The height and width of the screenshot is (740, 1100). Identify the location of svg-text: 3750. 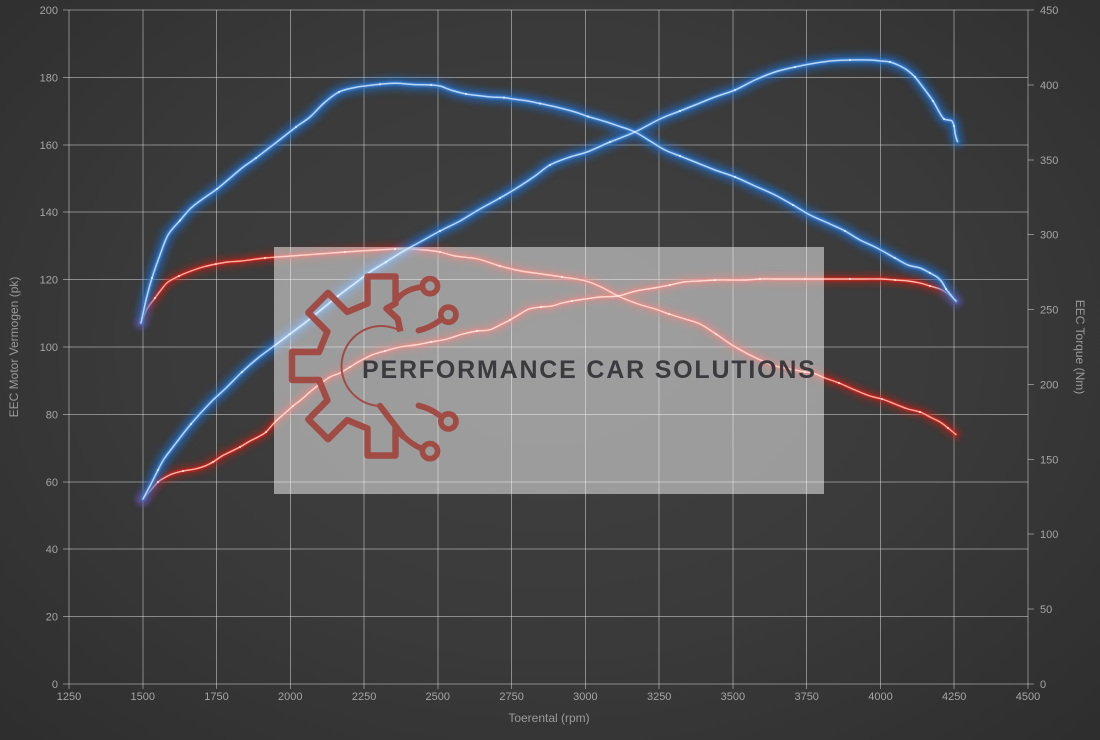
(806, 697).